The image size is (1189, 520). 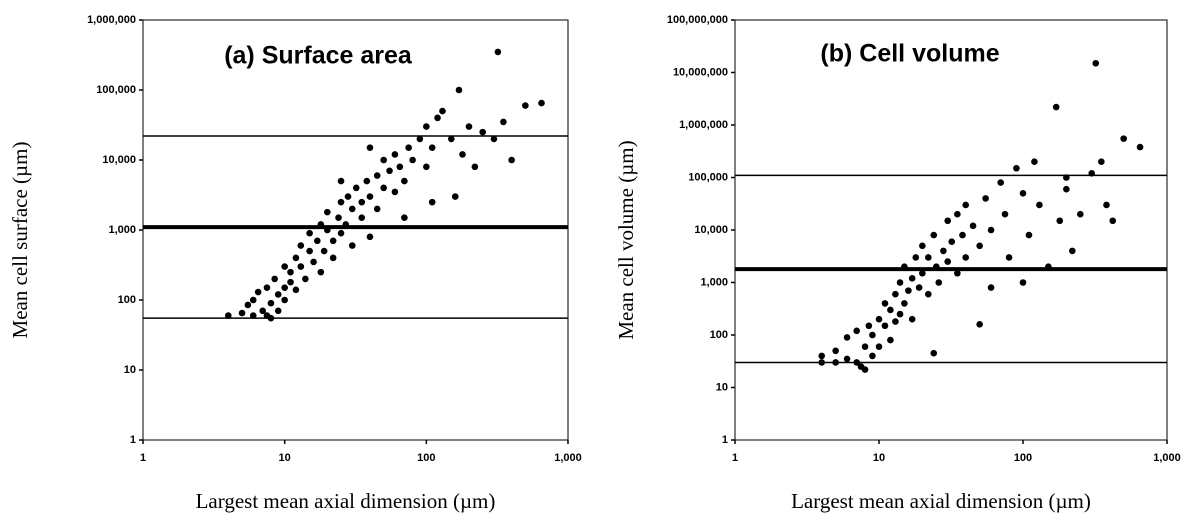 What do you see at coordinates (879, 458) in the screenshot?
I see `x-tick-label: 10` at bounding box center [879, 458].